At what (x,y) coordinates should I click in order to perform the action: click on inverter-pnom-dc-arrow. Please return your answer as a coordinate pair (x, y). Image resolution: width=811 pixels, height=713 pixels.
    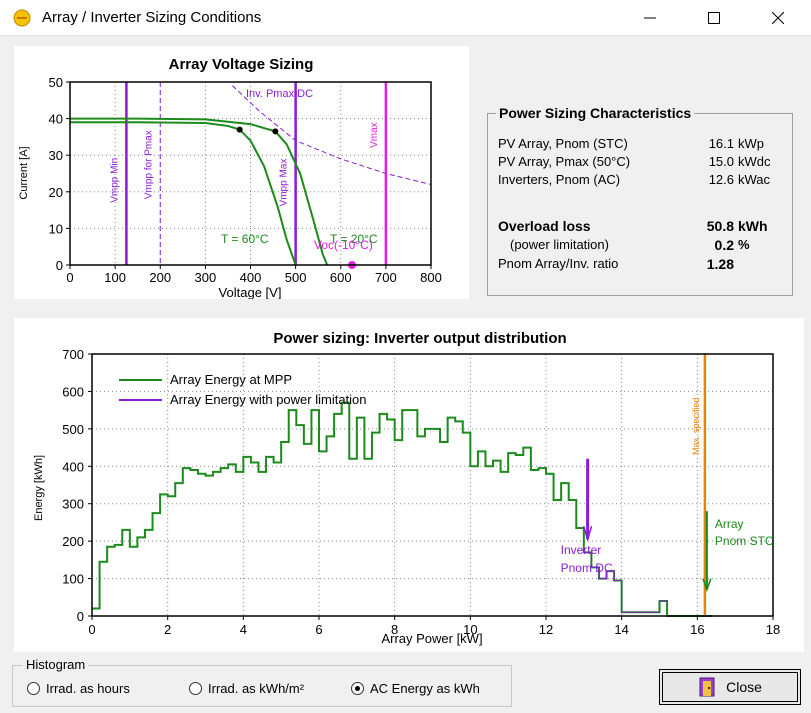
    Looking at the image, I should click on (587, 533).